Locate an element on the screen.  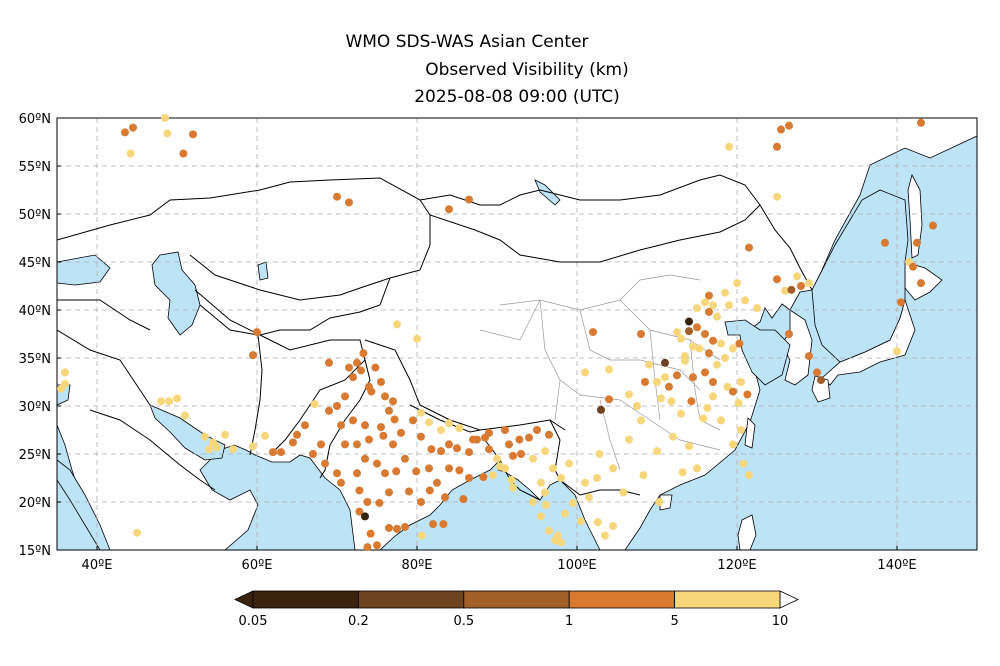
colorbar-segment is located at coordinates (411, 599).